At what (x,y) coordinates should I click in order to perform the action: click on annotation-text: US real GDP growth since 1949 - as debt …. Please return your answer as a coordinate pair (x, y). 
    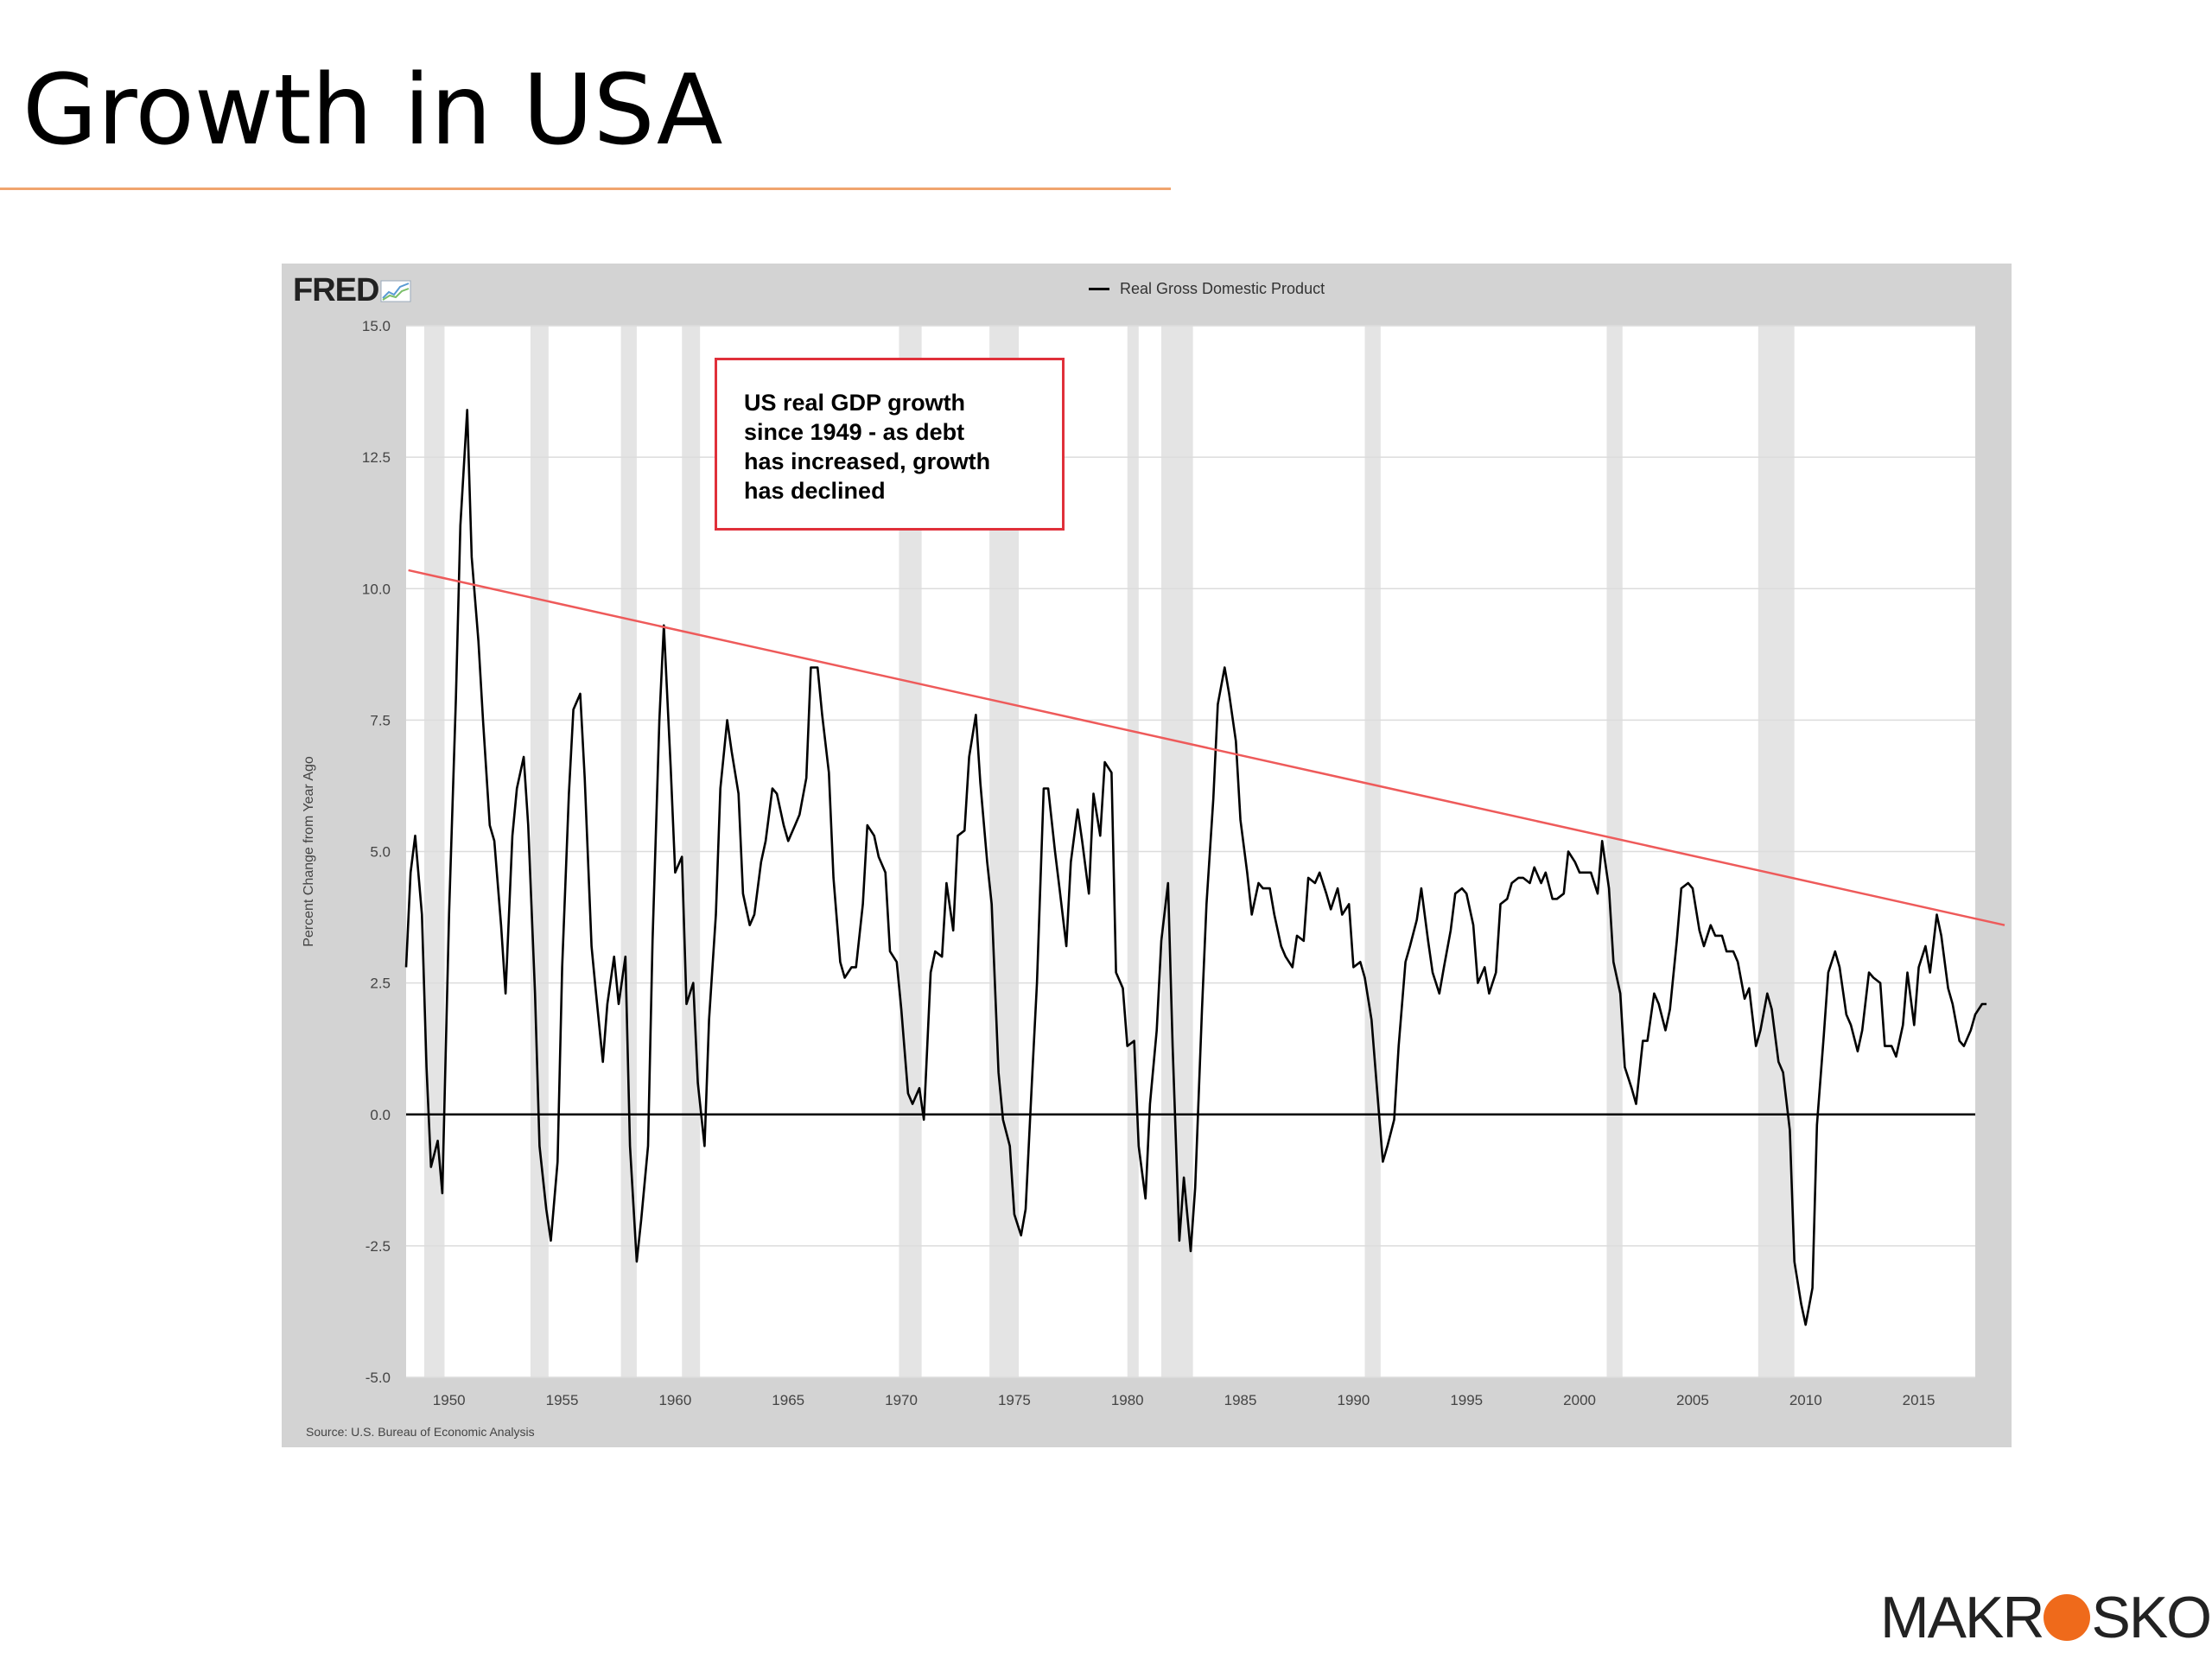
    Looking at the image, I should click on (867, 447).